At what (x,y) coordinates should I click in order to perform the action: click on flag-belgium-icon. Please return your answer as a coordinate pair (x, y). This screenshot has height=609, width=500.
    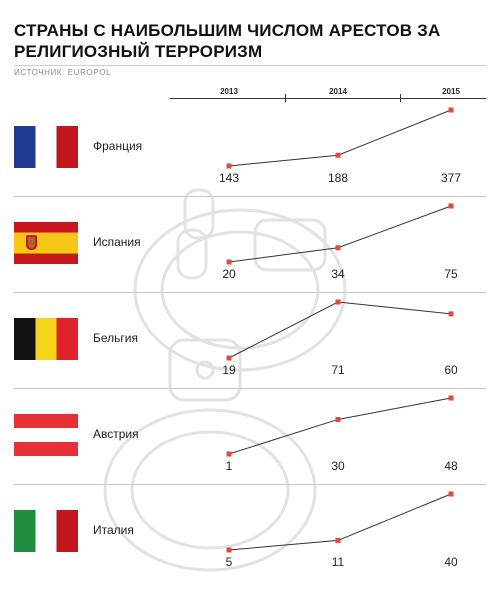
    Looking at the image, I should click on (46, 339).